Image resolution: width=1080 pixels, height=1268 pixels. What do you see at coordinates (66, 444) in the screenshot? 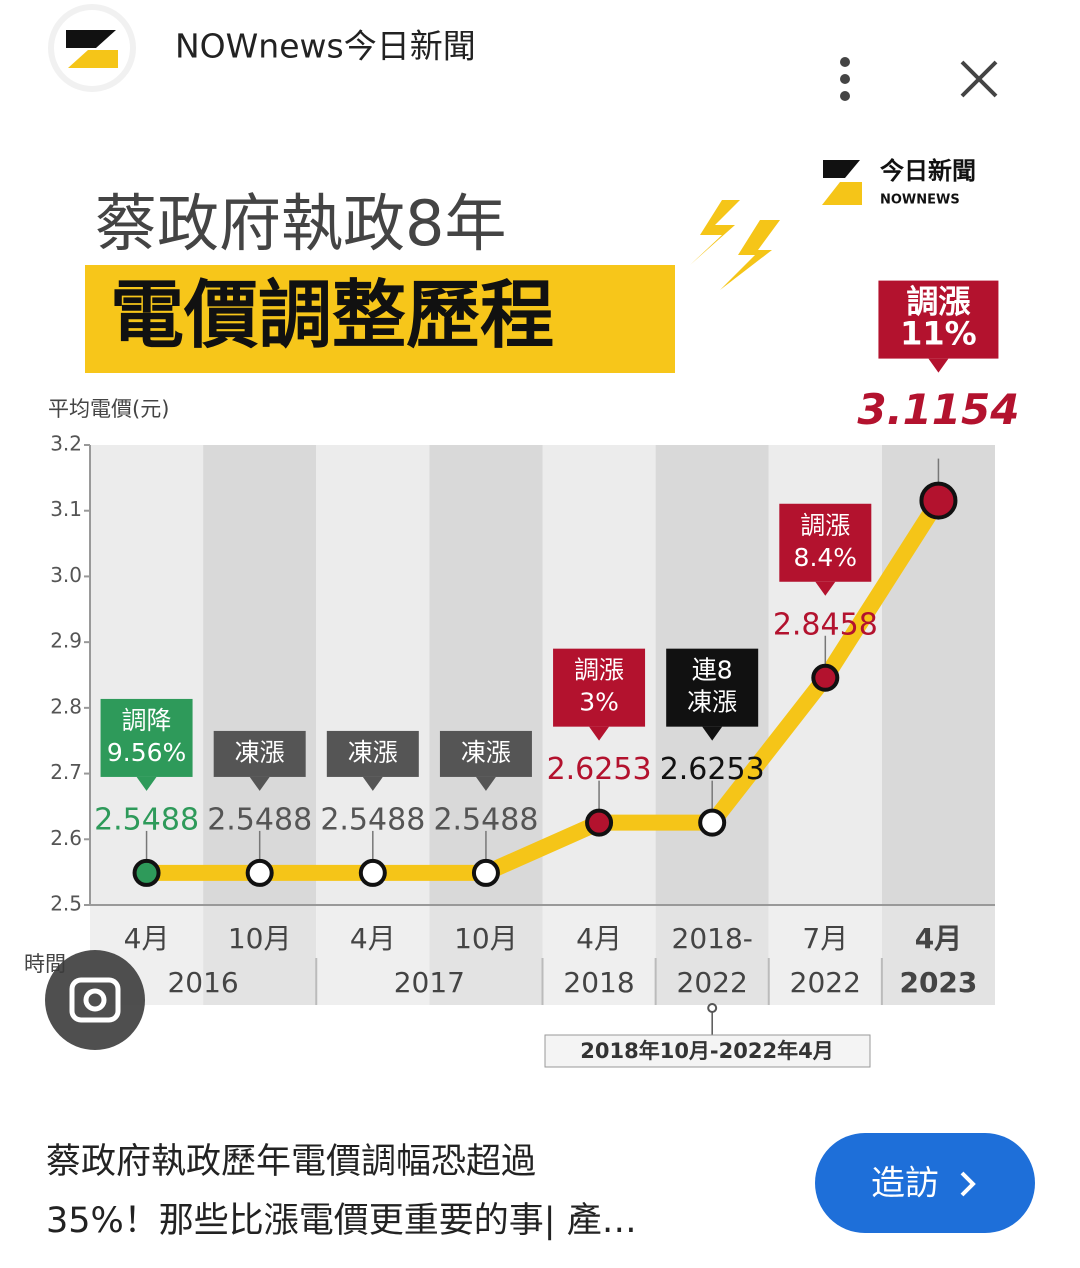
I see `y-tick-label: 3.2` at bounding box center [66, 444].